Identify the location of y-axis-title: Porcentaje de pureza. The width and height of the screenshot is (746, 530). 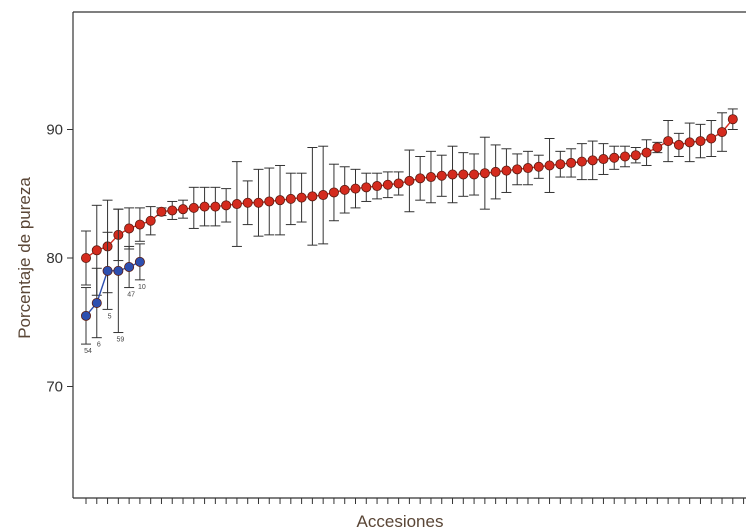
(24, 258).